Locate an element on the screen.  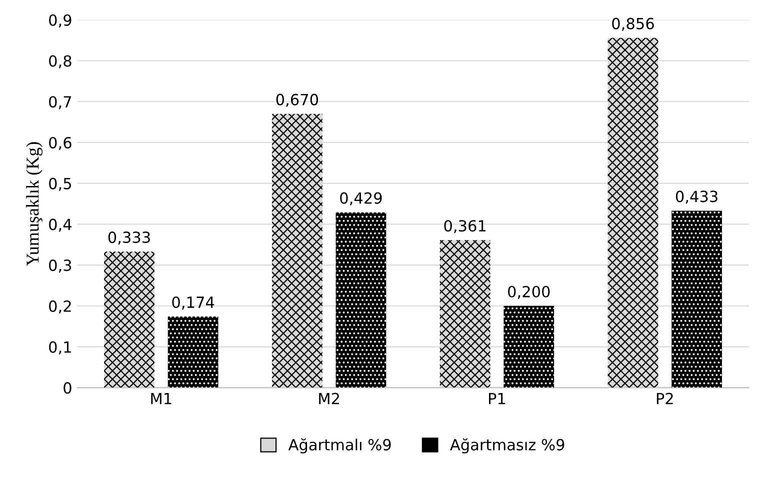
y-tick-label: 0,1 is located at coordinates (60, 347).